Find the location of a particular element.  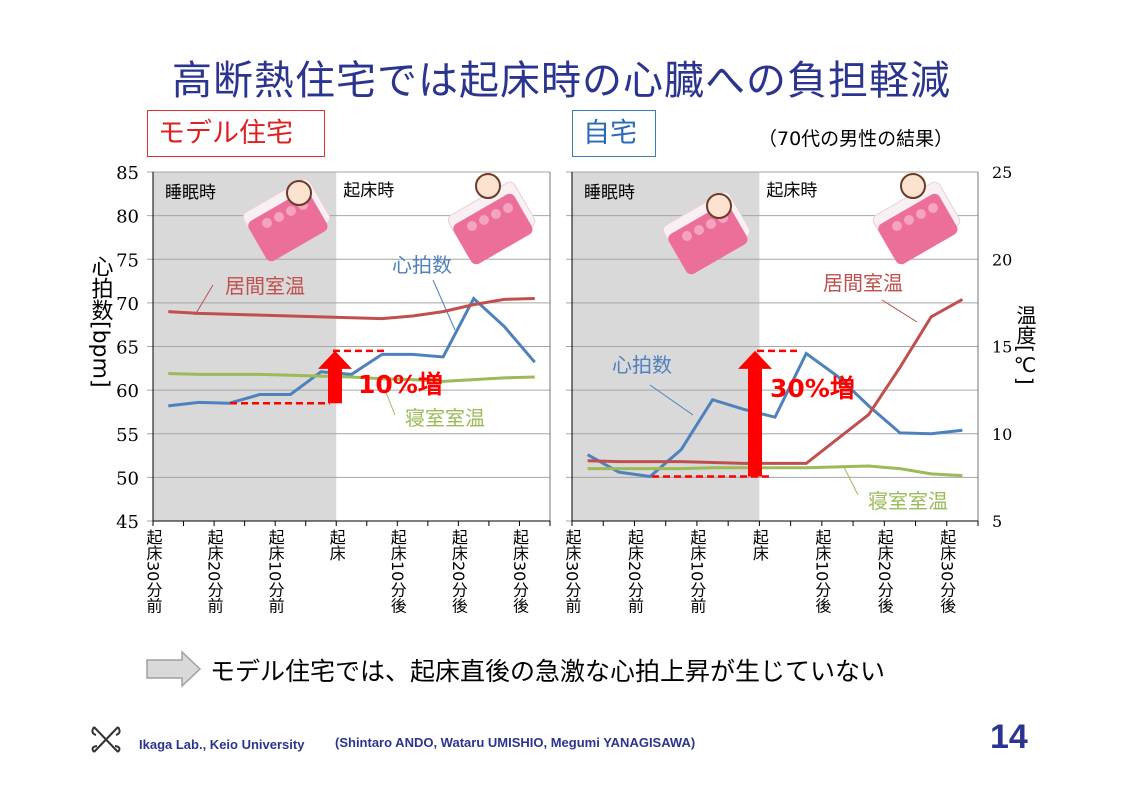

y-tick-label: 80 is located at coordinates (127, 217).